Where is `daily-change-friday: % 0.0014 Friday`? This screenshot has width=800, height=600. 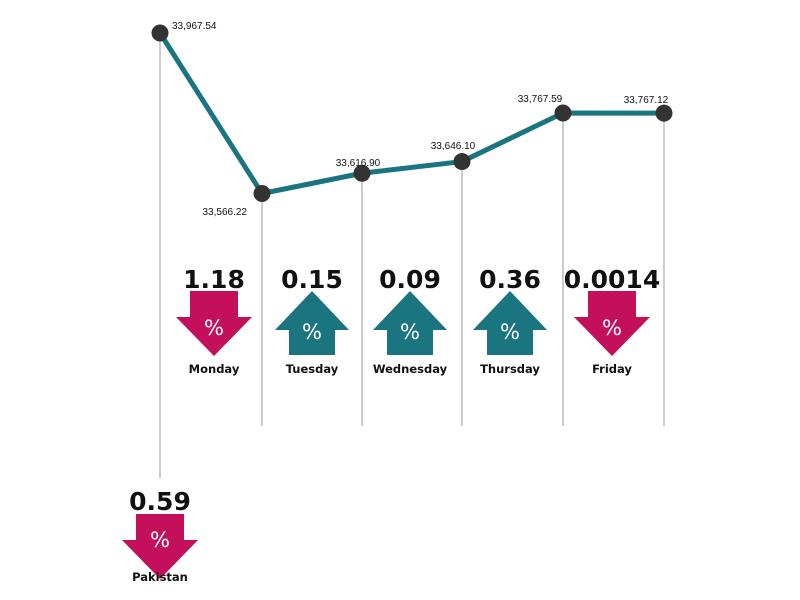 daily-change-friday: % 0.0014 Friday is located at coordinates (612, 320).